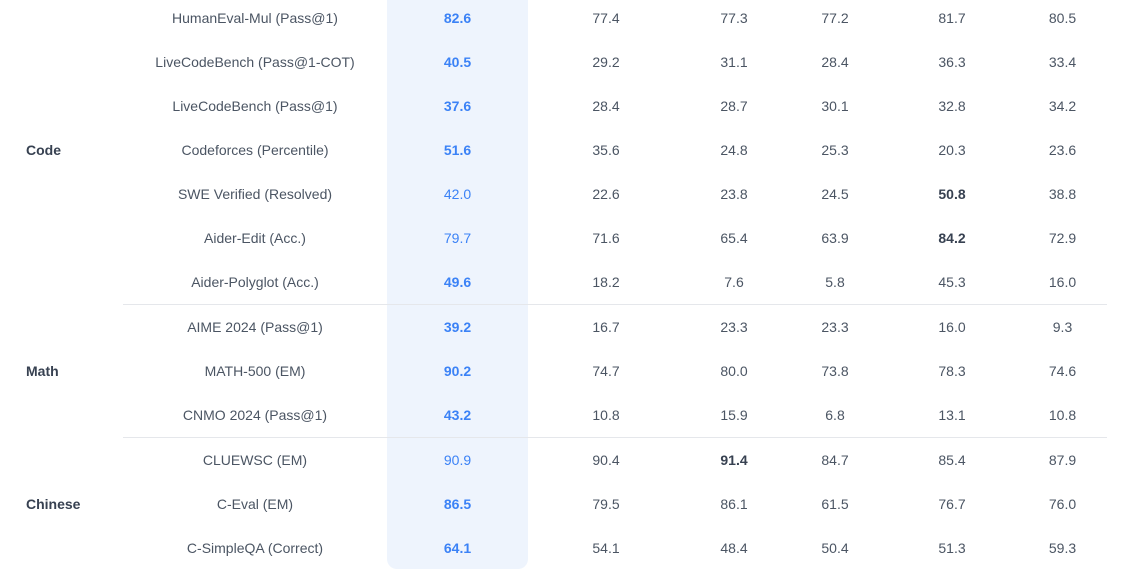  Describe the element at coordinates (835, 504) in the screenshot. I see `score-cell: 61.5` at that location.